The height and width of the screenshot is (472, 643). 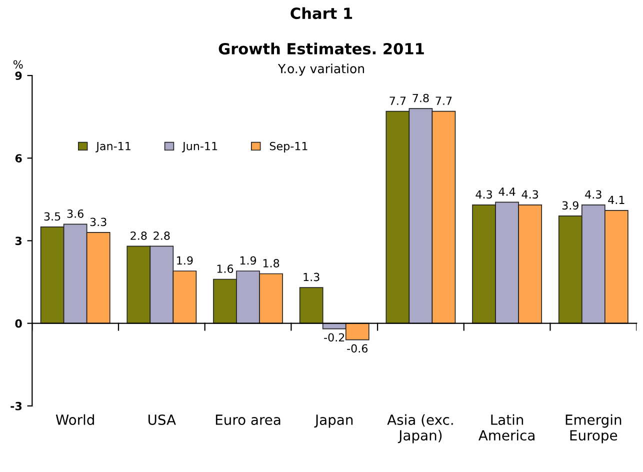 I want to click on x-tick-label: USA, so click(x=162, y=420).